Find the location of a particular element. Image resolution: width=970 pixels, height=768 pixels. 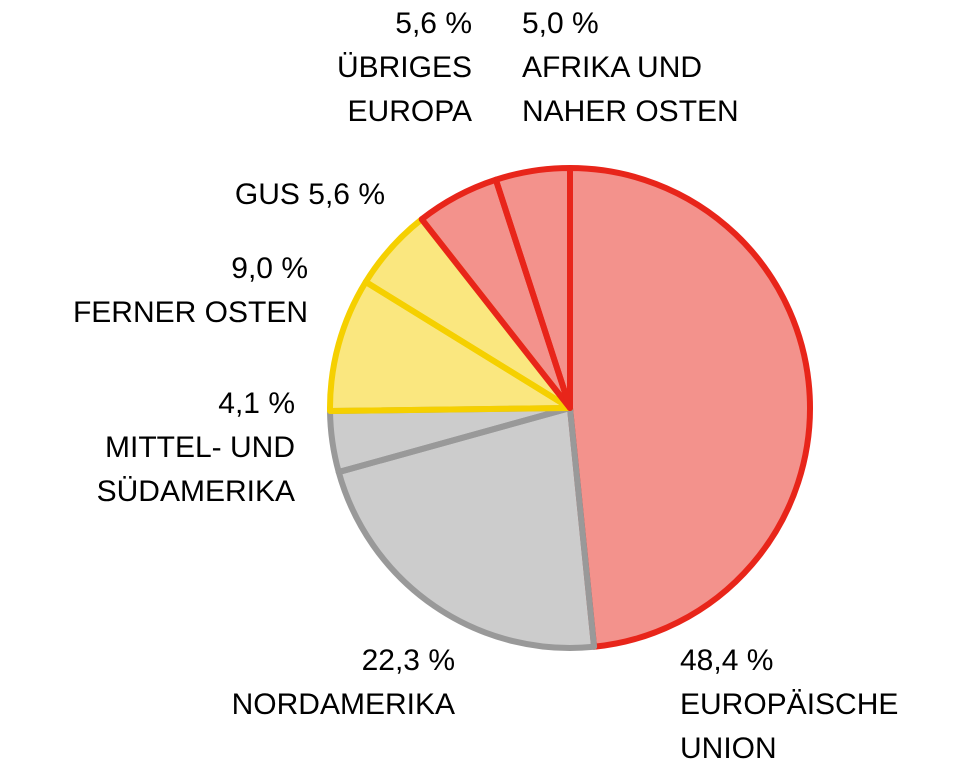

category-label: MITTEL- UND is located at coordinates (200, 447).